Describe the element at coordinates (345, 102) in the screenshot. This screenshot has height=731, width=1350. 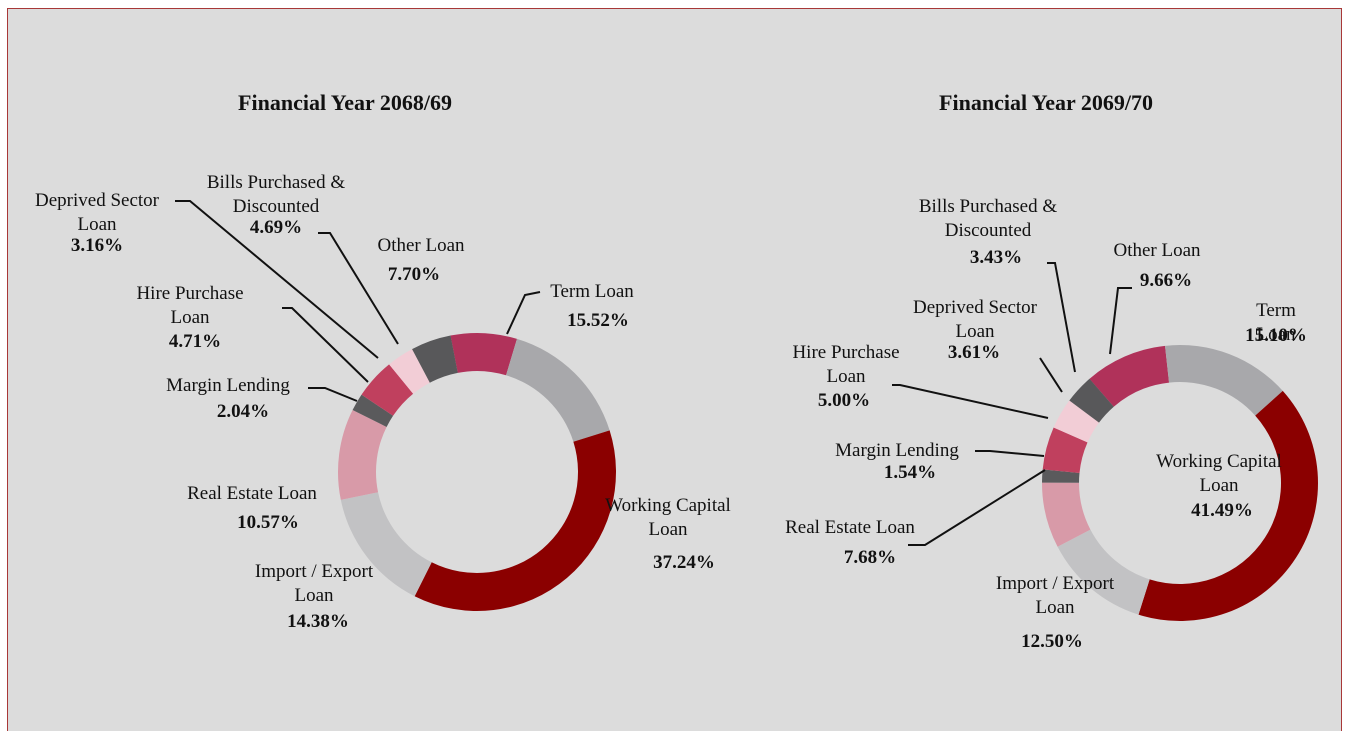
I see `chart-title: Financial Year 2068/69` at that location.